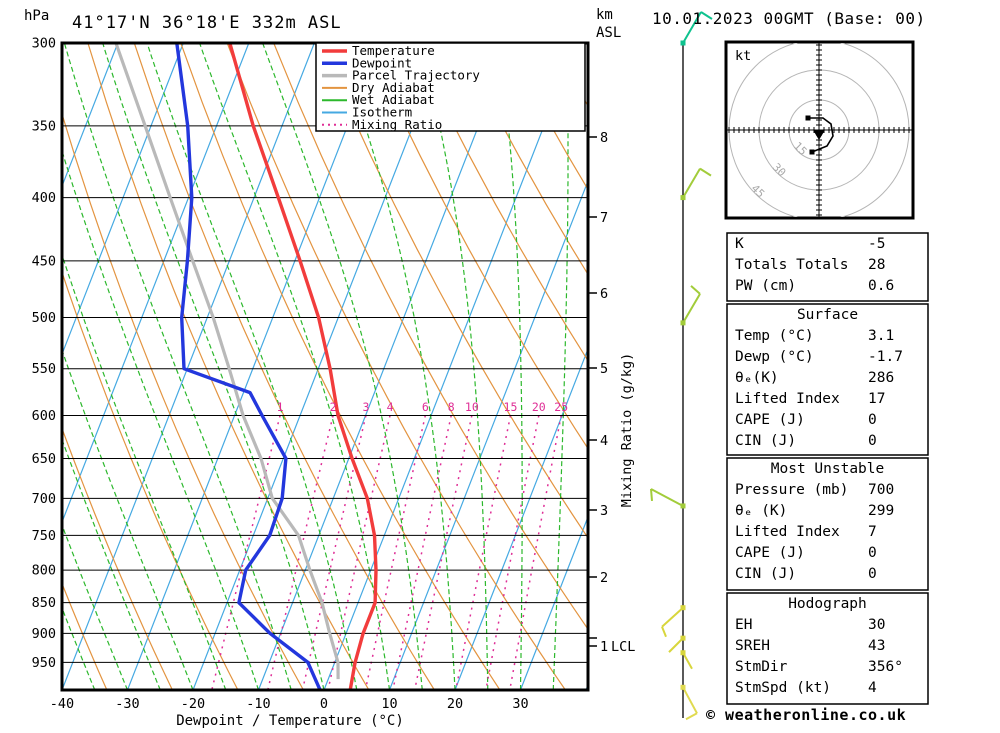 The height and width of the screenshot is (733, 1000). I want to click on panel-row-value: 299, so click(881, 511).